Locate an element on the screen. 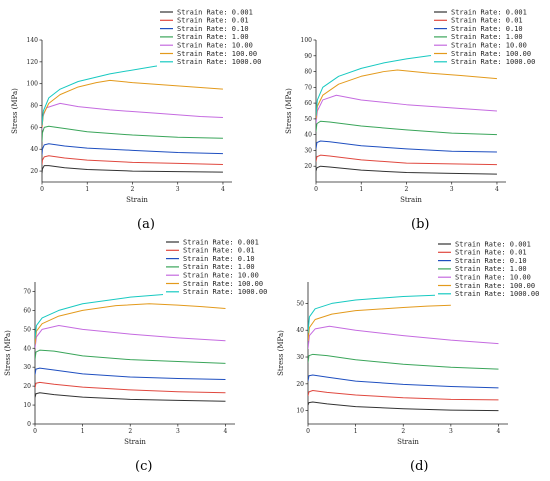 The width and height of the screenshot is (550, 481). panel-label: (a) is located at coordinates (146, 224).